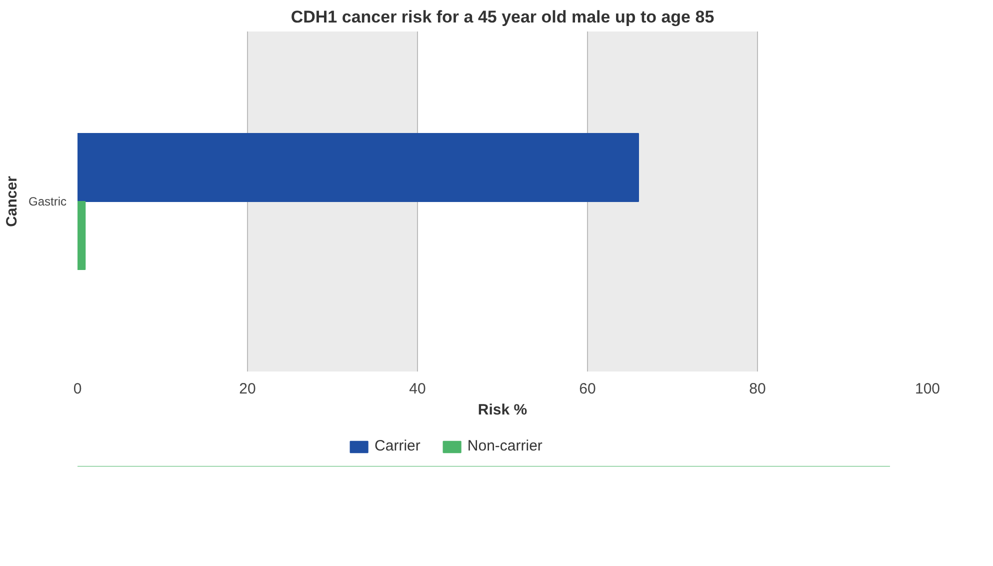 The height and width of the screenshot is (566, 993). I want to click on y-axis-title: Cancer, so click(11, 201).